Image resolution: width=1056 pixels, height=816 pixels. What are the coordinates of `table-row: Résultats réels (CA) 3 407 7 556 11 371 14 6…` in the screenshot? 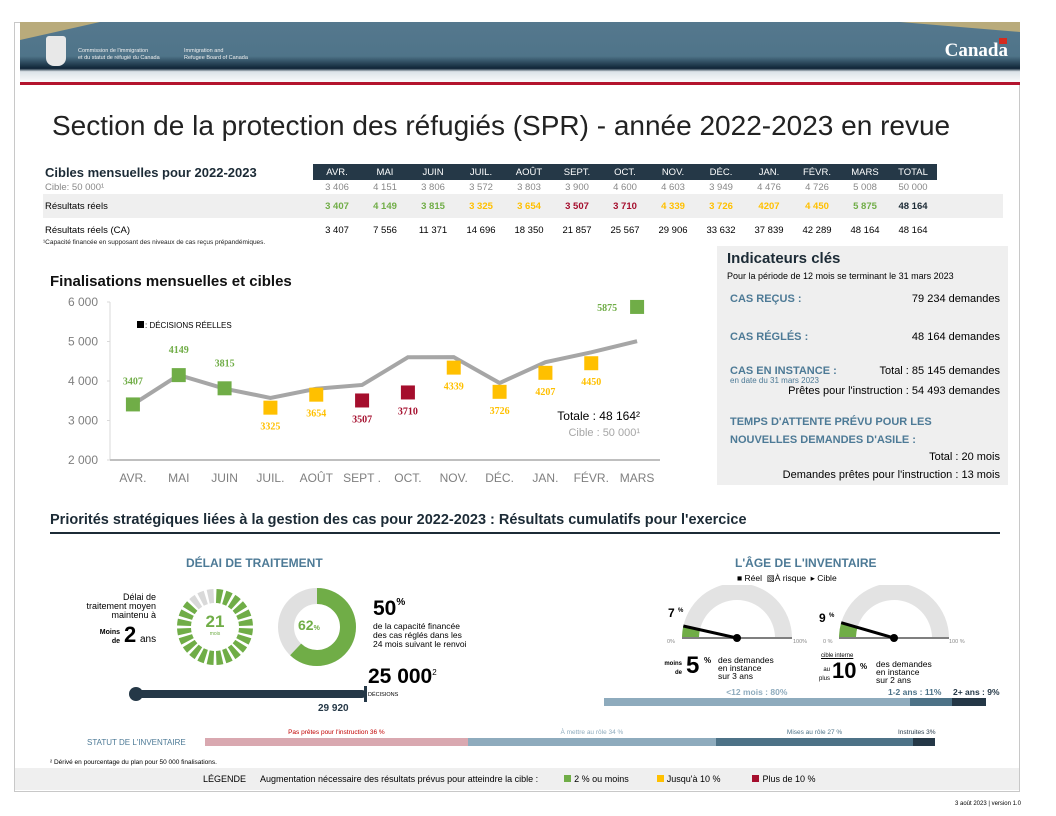 It's located at (523, 230).